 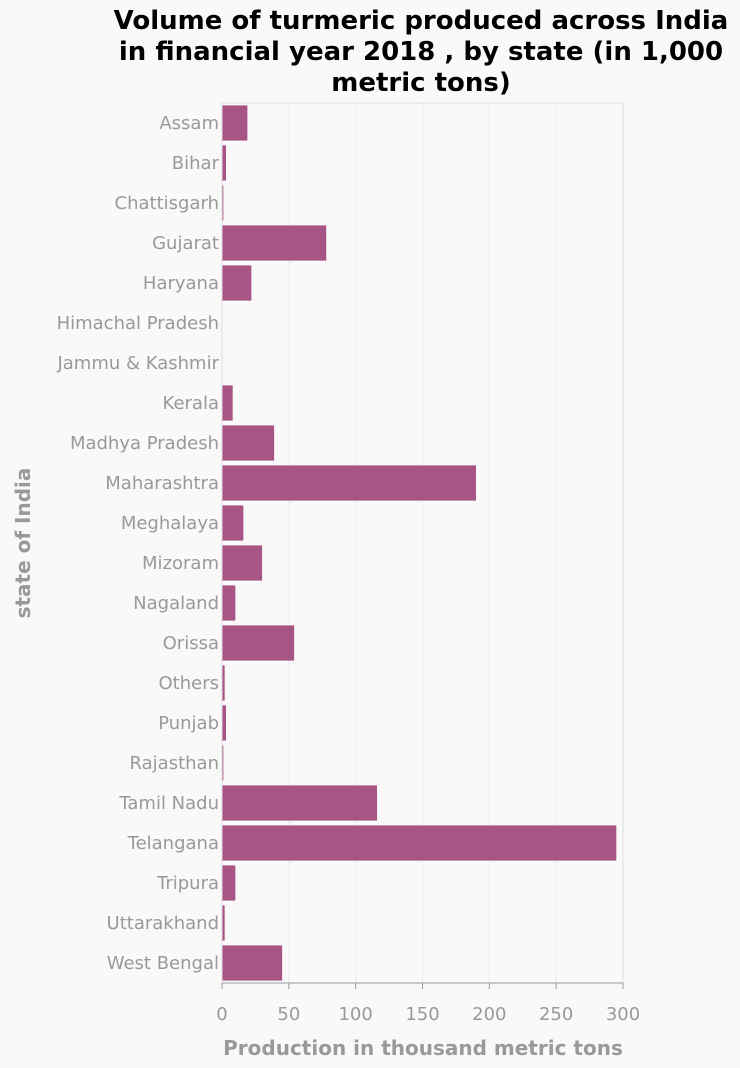 What do you see at coordinates (224, 723) in the screenshot?
I see `bar-punjab` at bounding box center [224, 723].